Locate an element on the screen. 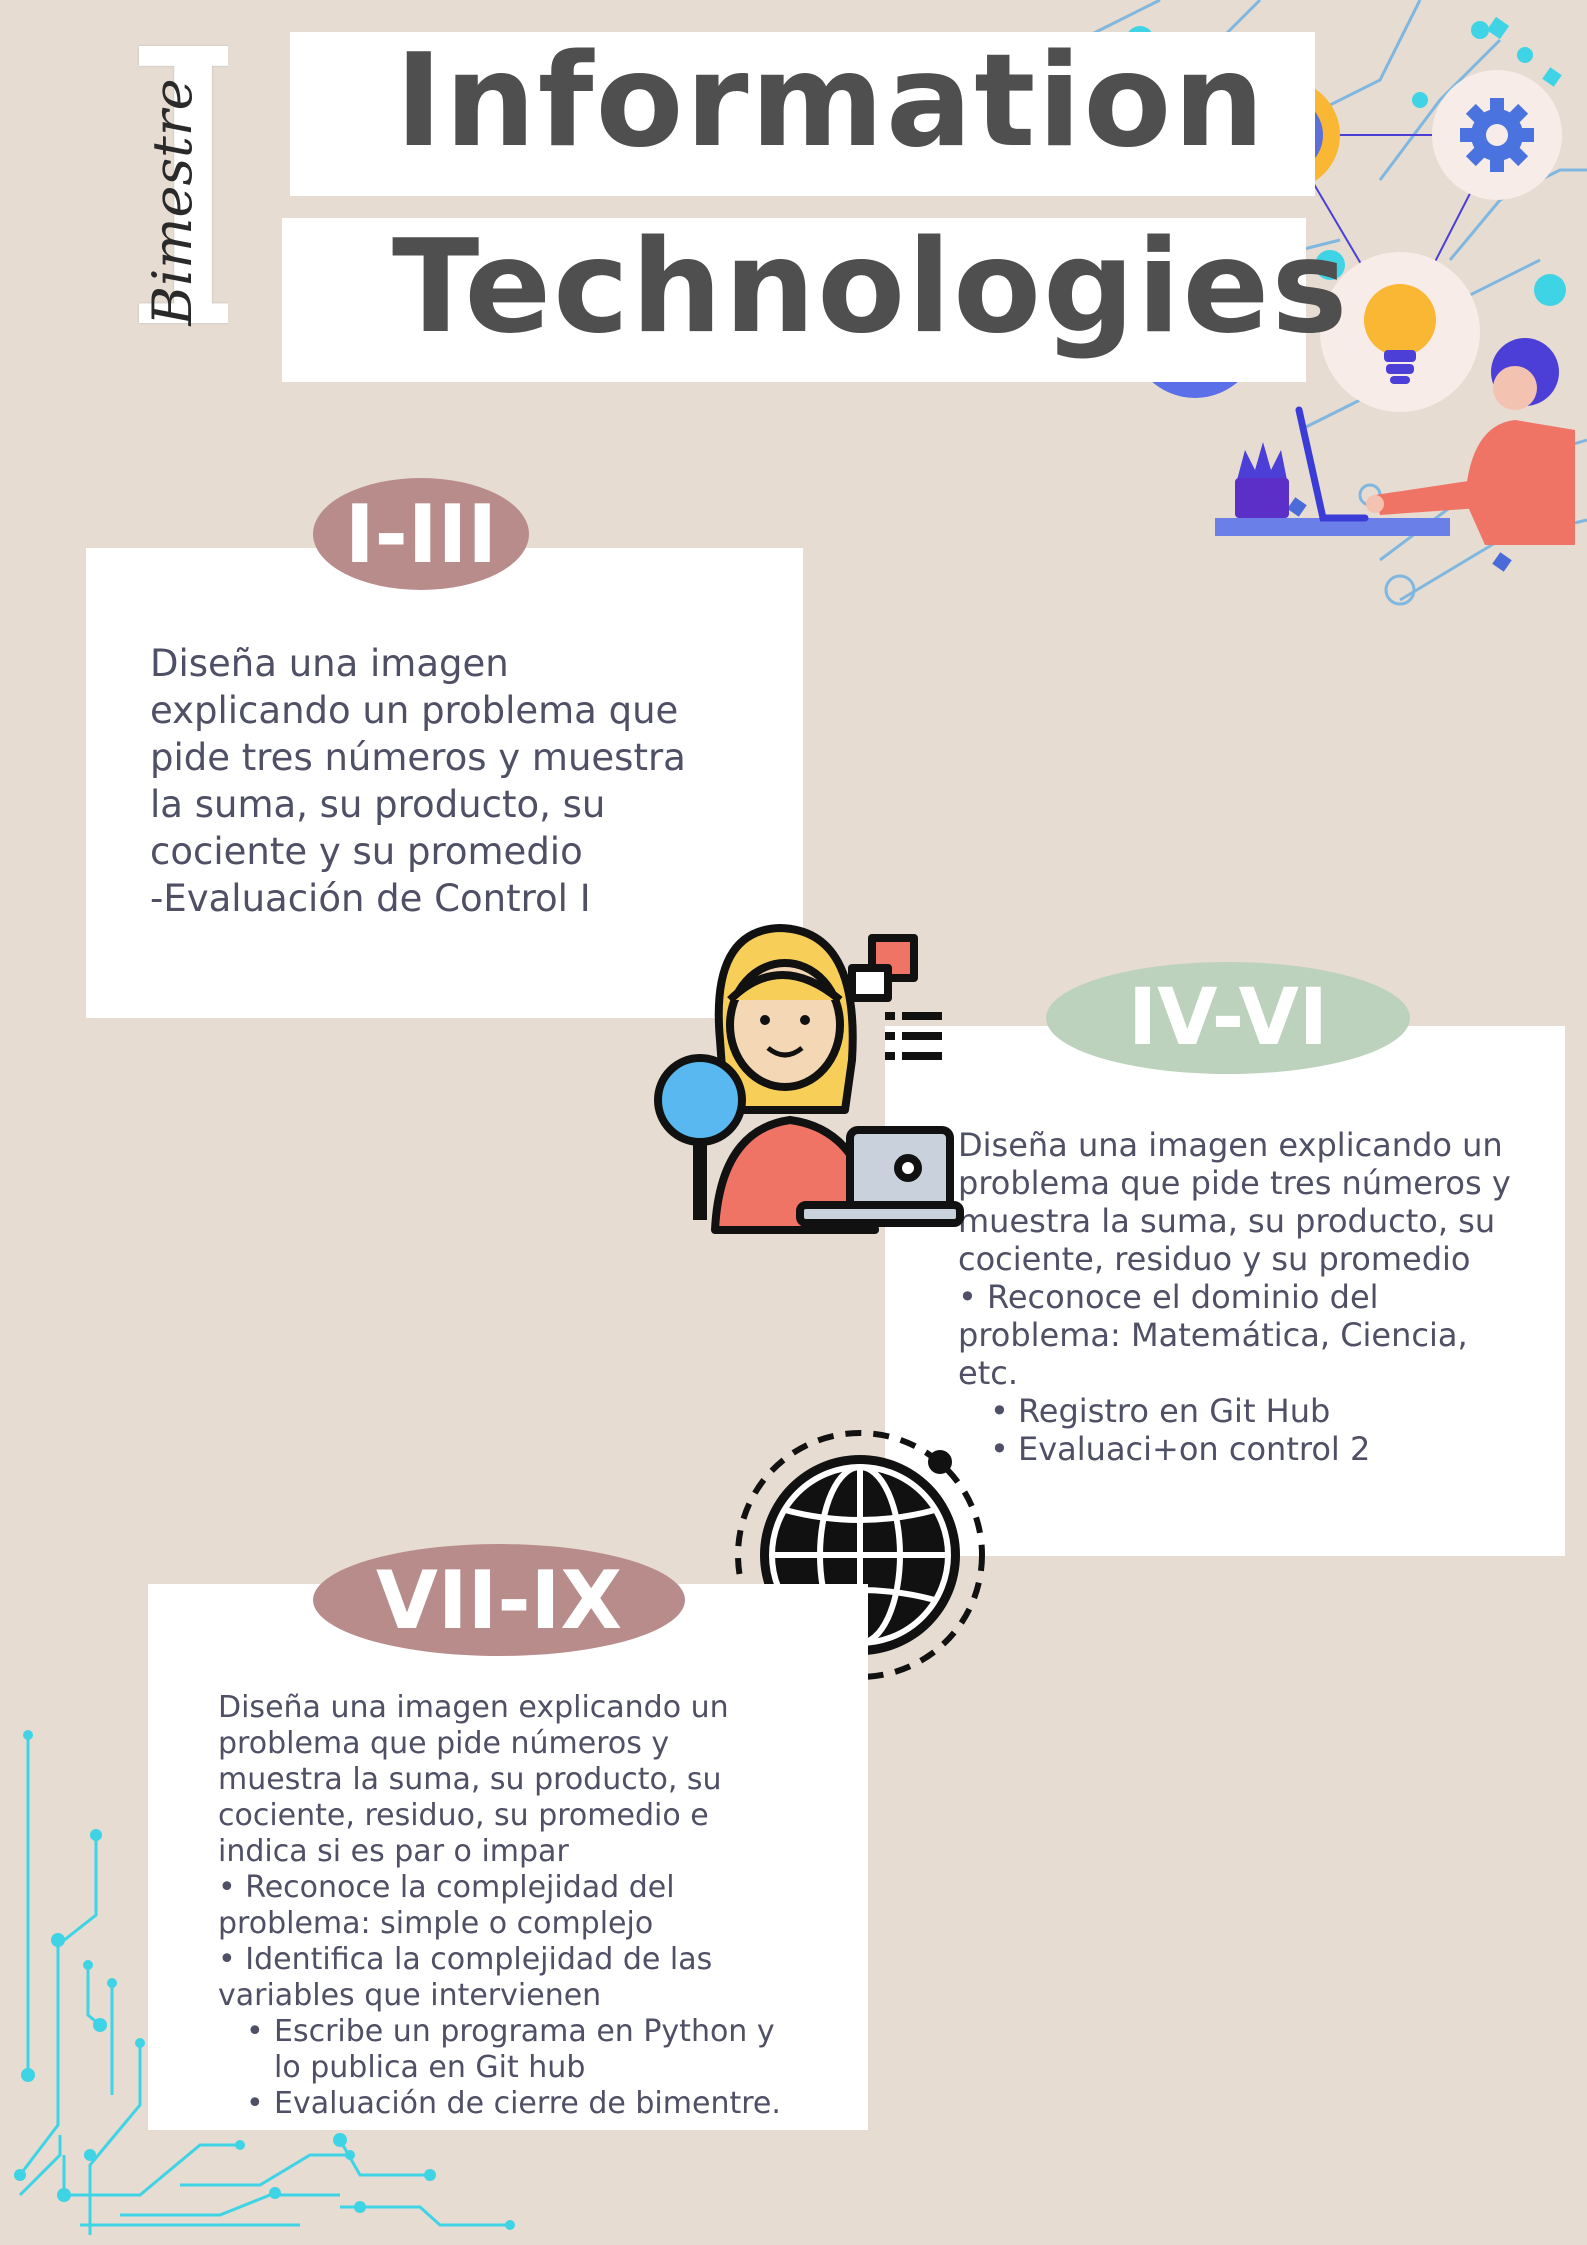 This screenshot has width=1587, height=2245. section-badge-1: I-III is located at coordinates (421, 534).